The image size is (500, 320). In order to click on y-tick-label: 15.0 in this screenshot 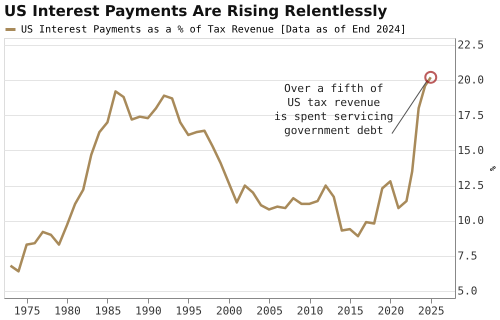, I will do `click(471, 150)`.